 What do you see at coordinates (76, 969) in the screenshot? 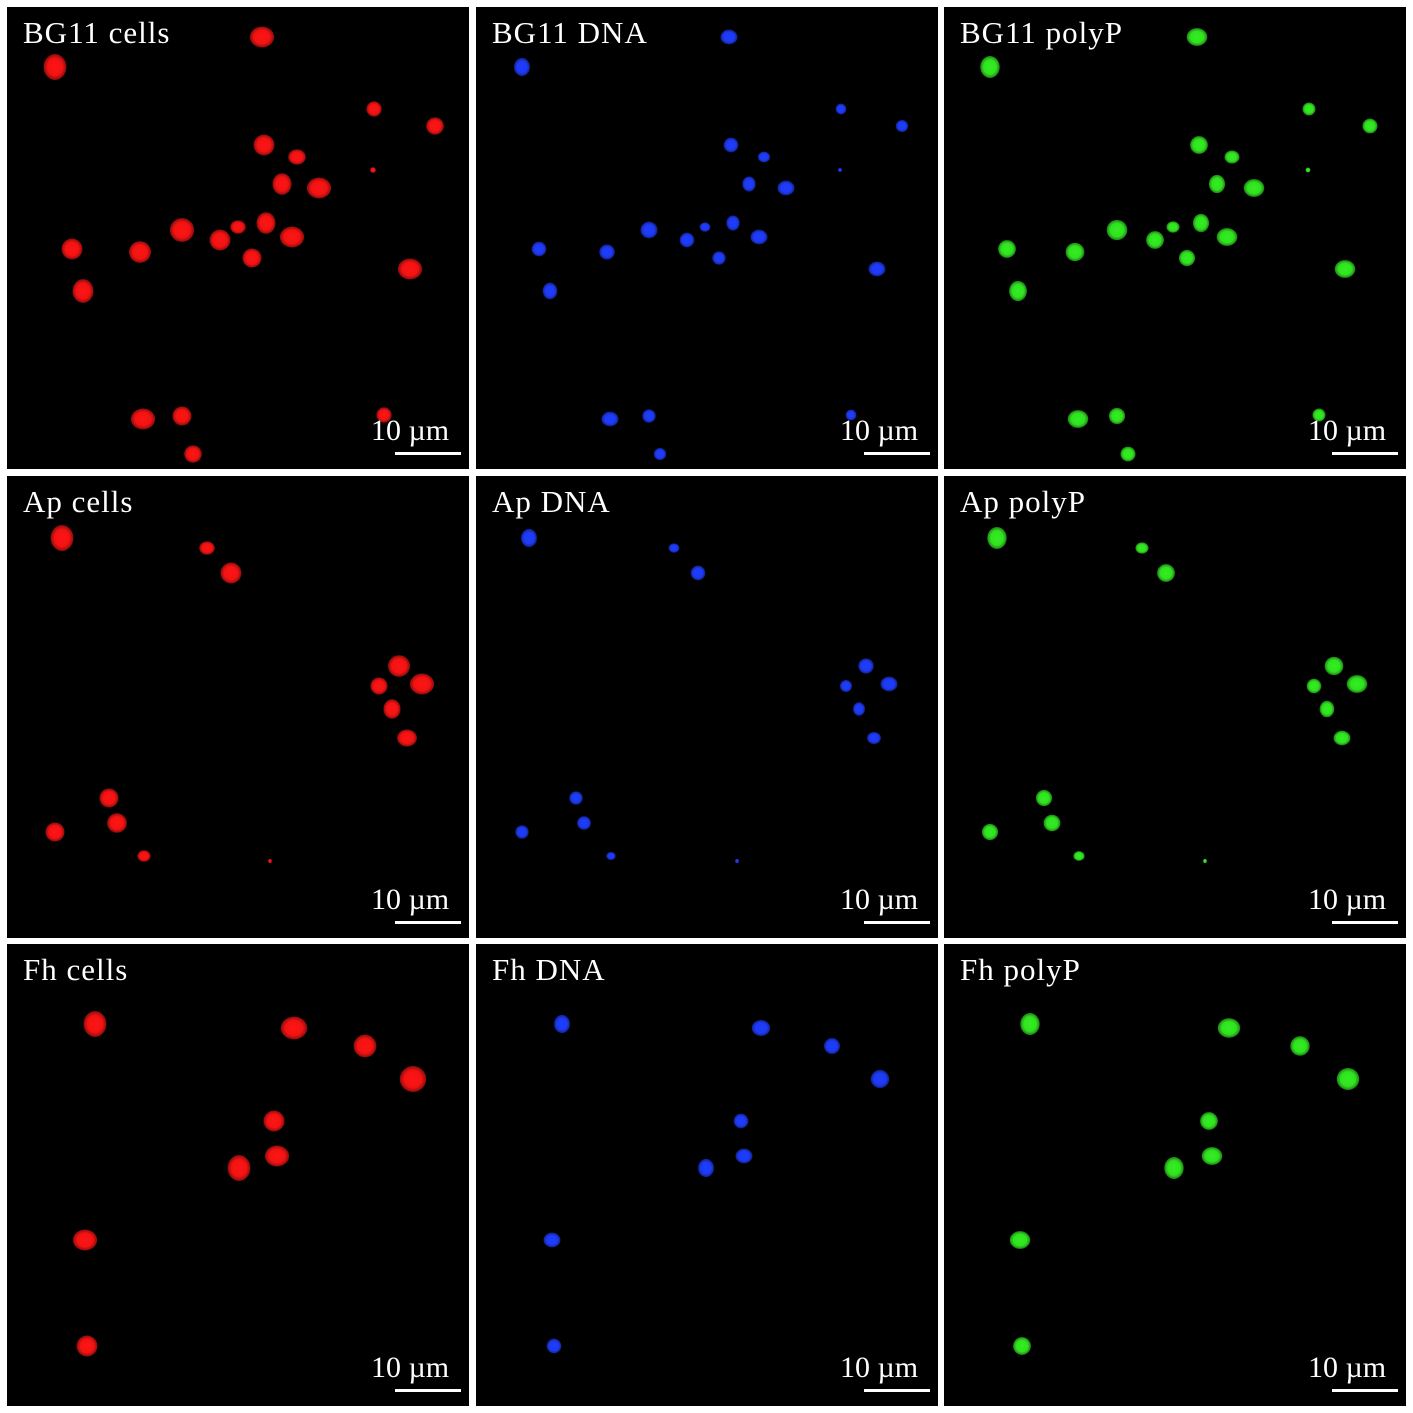
I see `panel-title: Fh cells` at bounding box center [76, 969].